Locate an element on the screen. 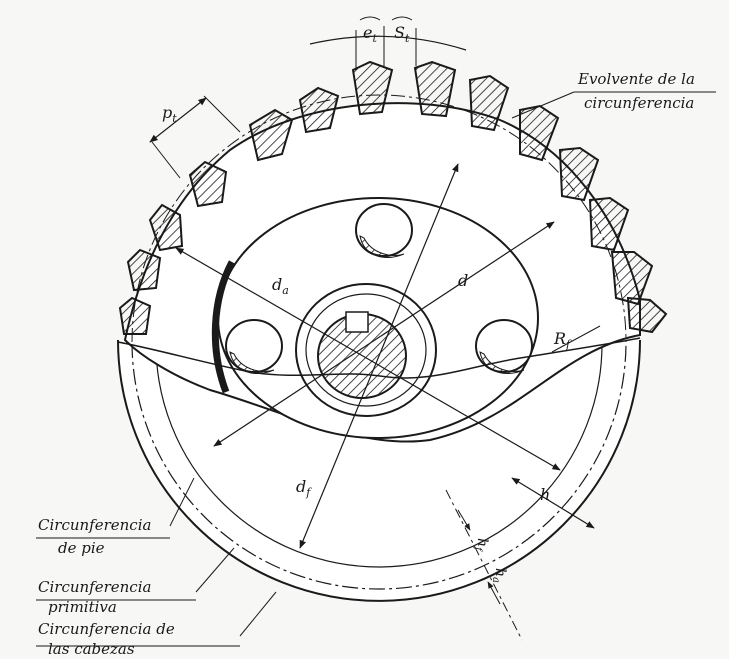 Image resolution: width=729 pixels, height=659 pixels. hole-left is located at coordinates (254, 346).